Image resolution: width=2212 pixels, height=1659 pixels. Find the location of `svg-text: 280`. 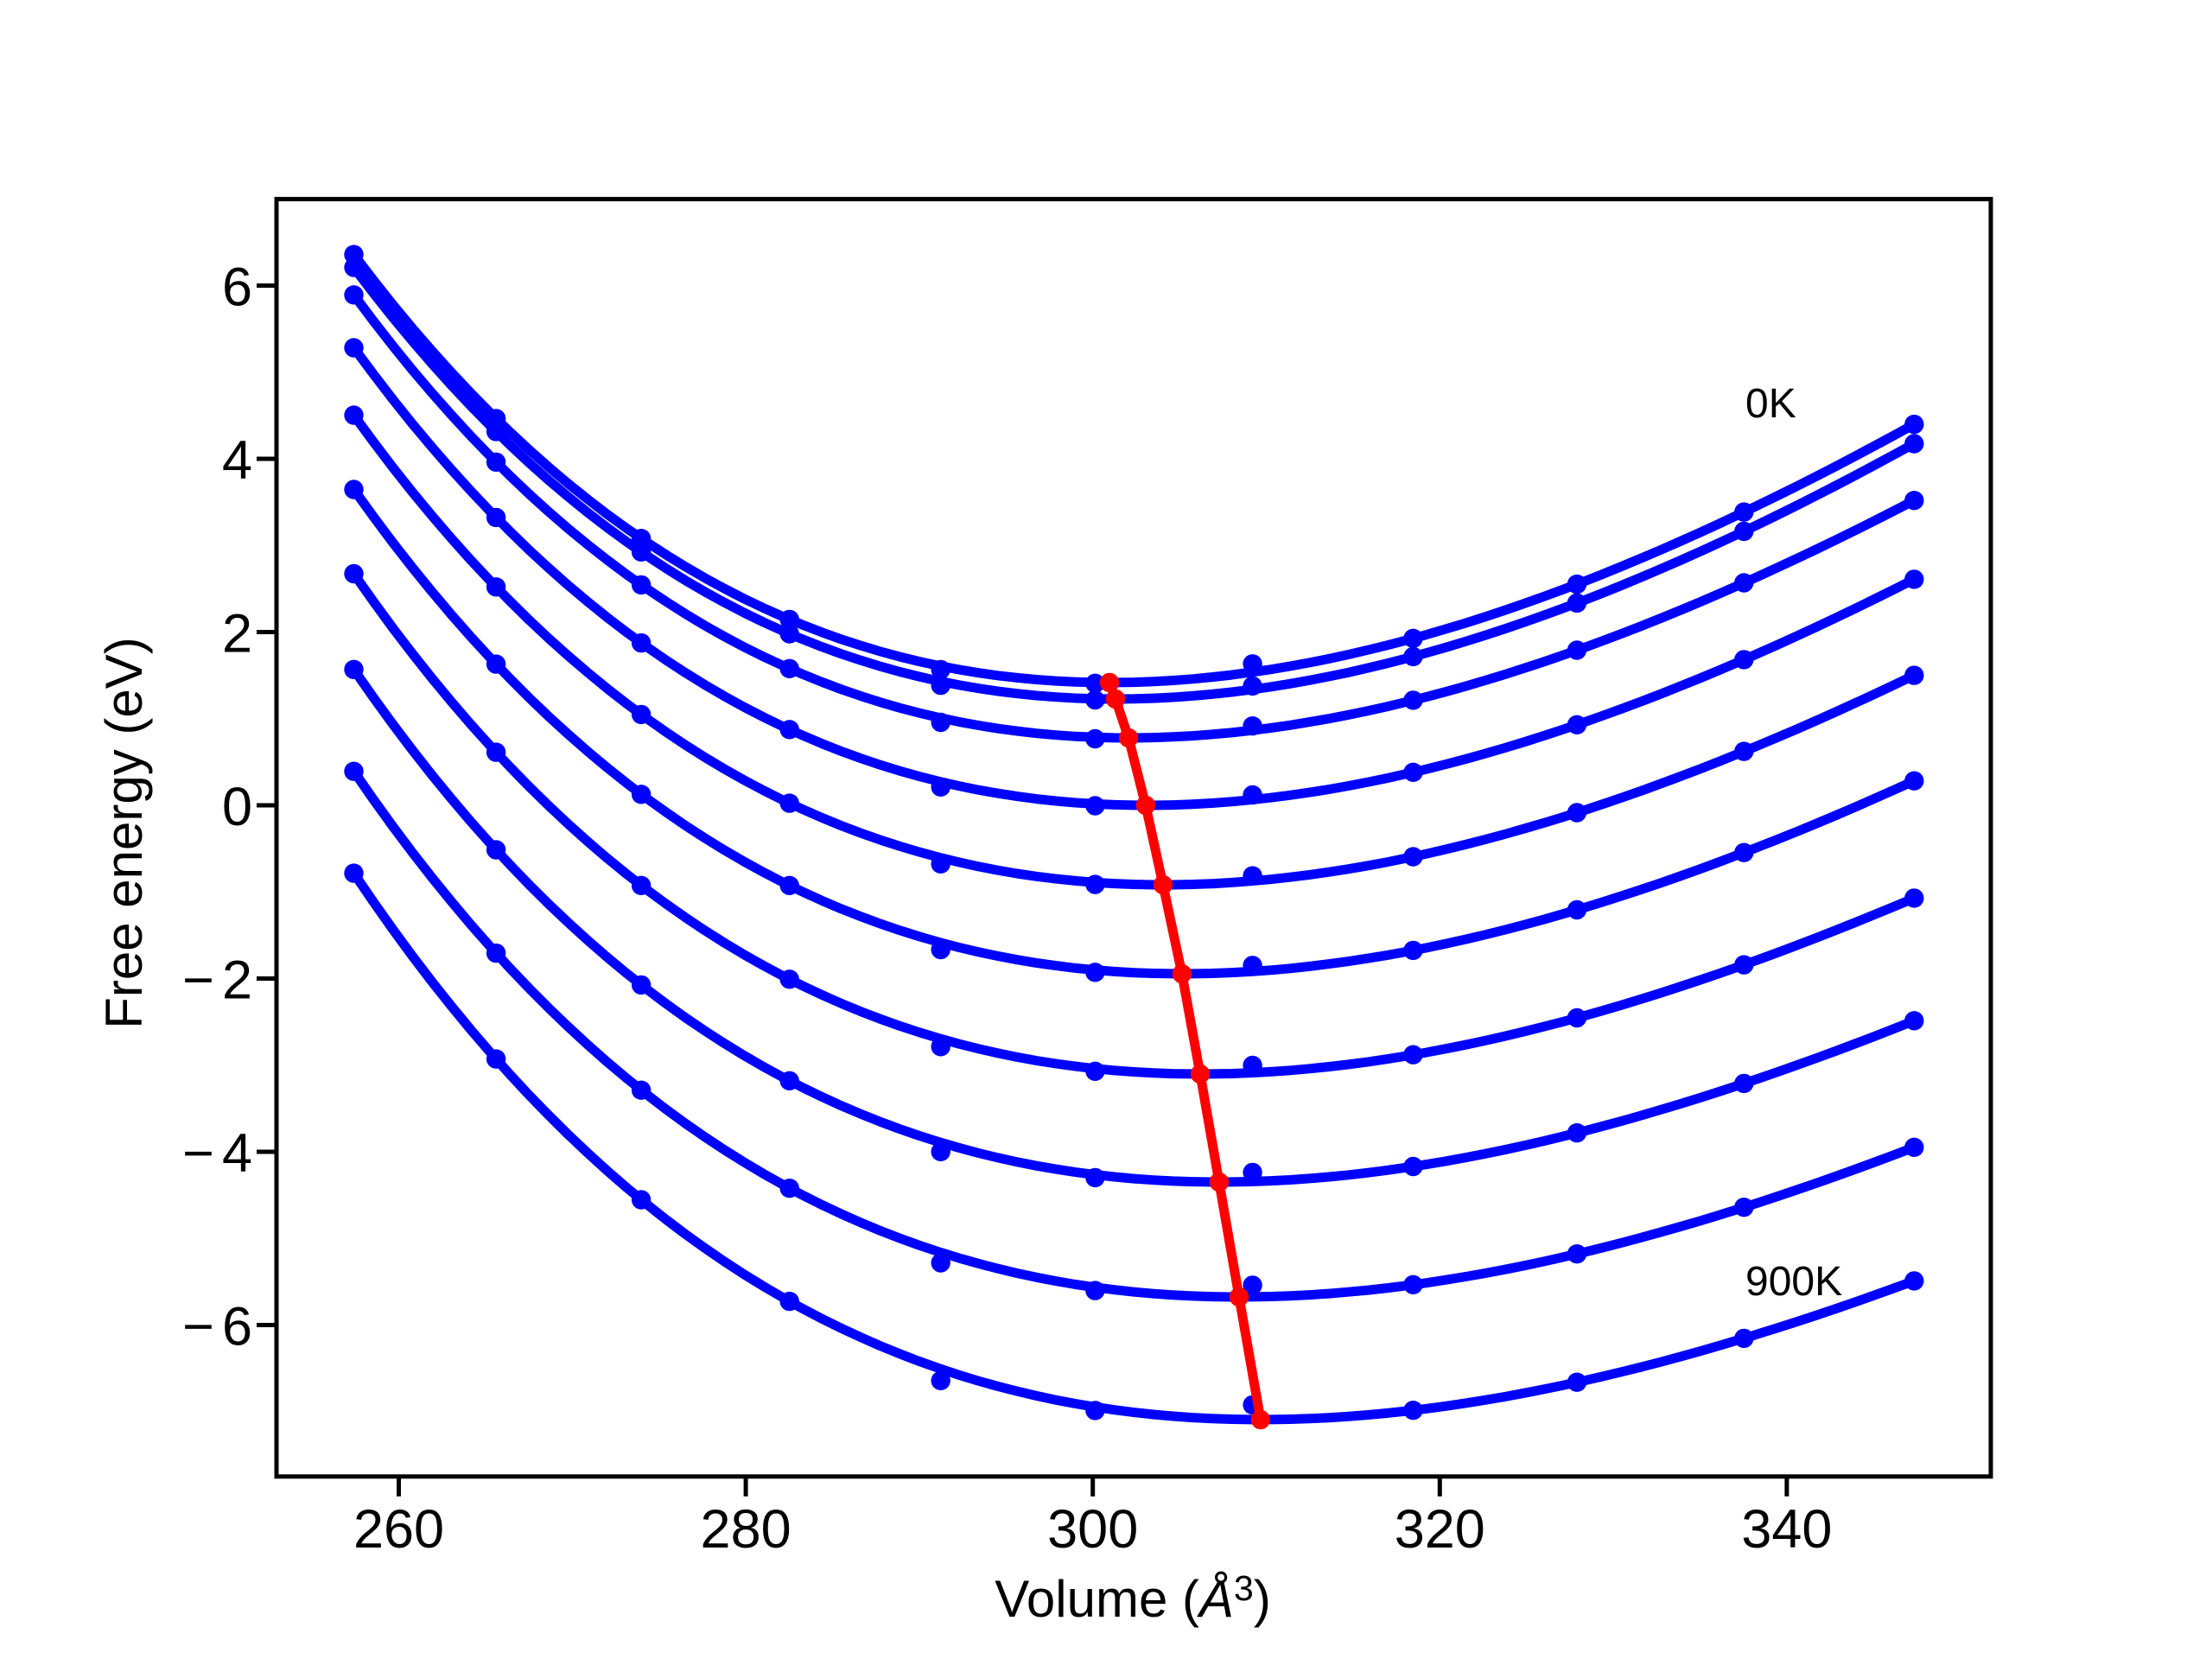

svg-text: 280 is located at coordinates (746, 1529).